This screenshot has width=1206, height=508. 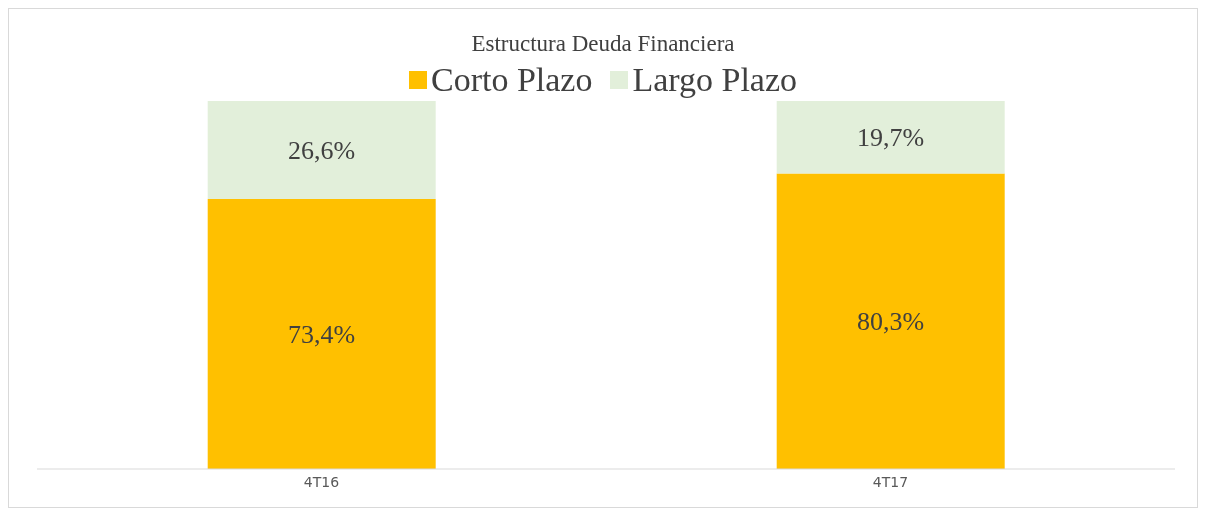 I want to click on chart-title: Estructura Deuda Financiera, so click(x=603, y=44).